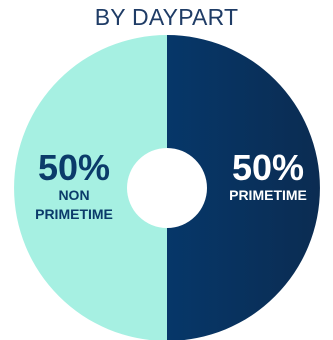 The height and width of the screenshot is (340, 333). Describe the element at coordinates (73, 195) in the screenshot. I see `slice-non-primetime-name-label: NON` at that location.